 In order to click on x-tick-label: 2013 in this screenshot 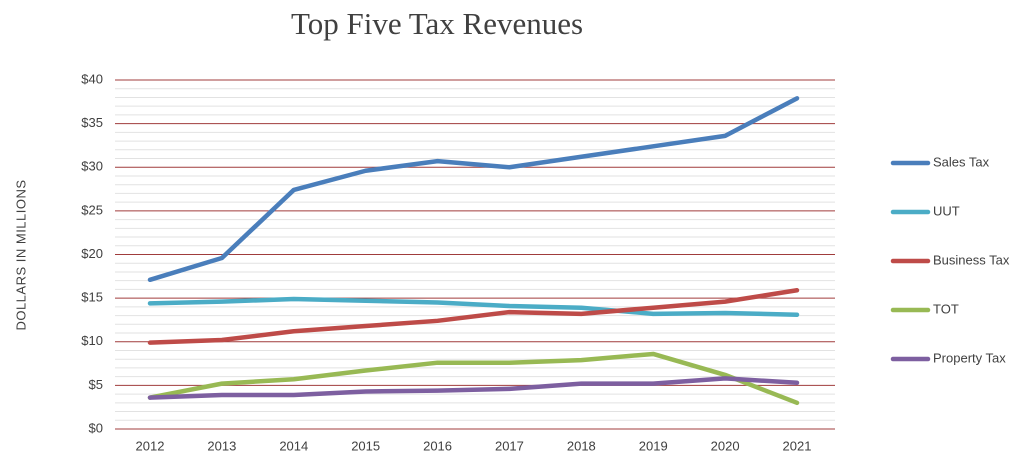, I will do `click(221, 445)`.